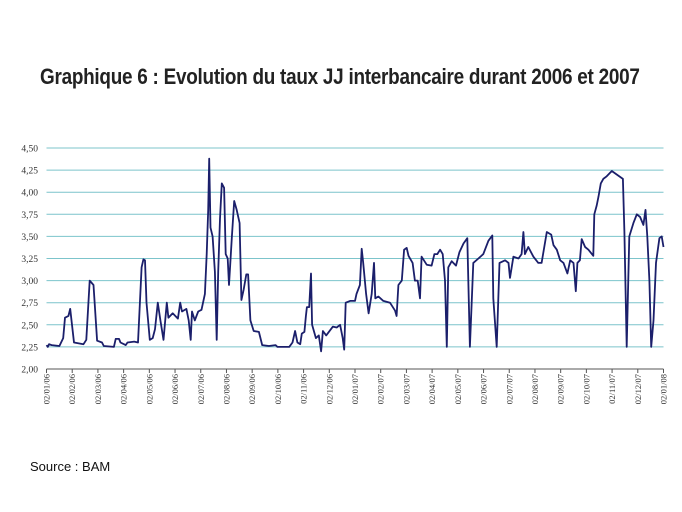  What do you see at coordinates (29, 371) in the screenshot?
I see `y-tick-label: 2,00` at bounding box center [29, 371].